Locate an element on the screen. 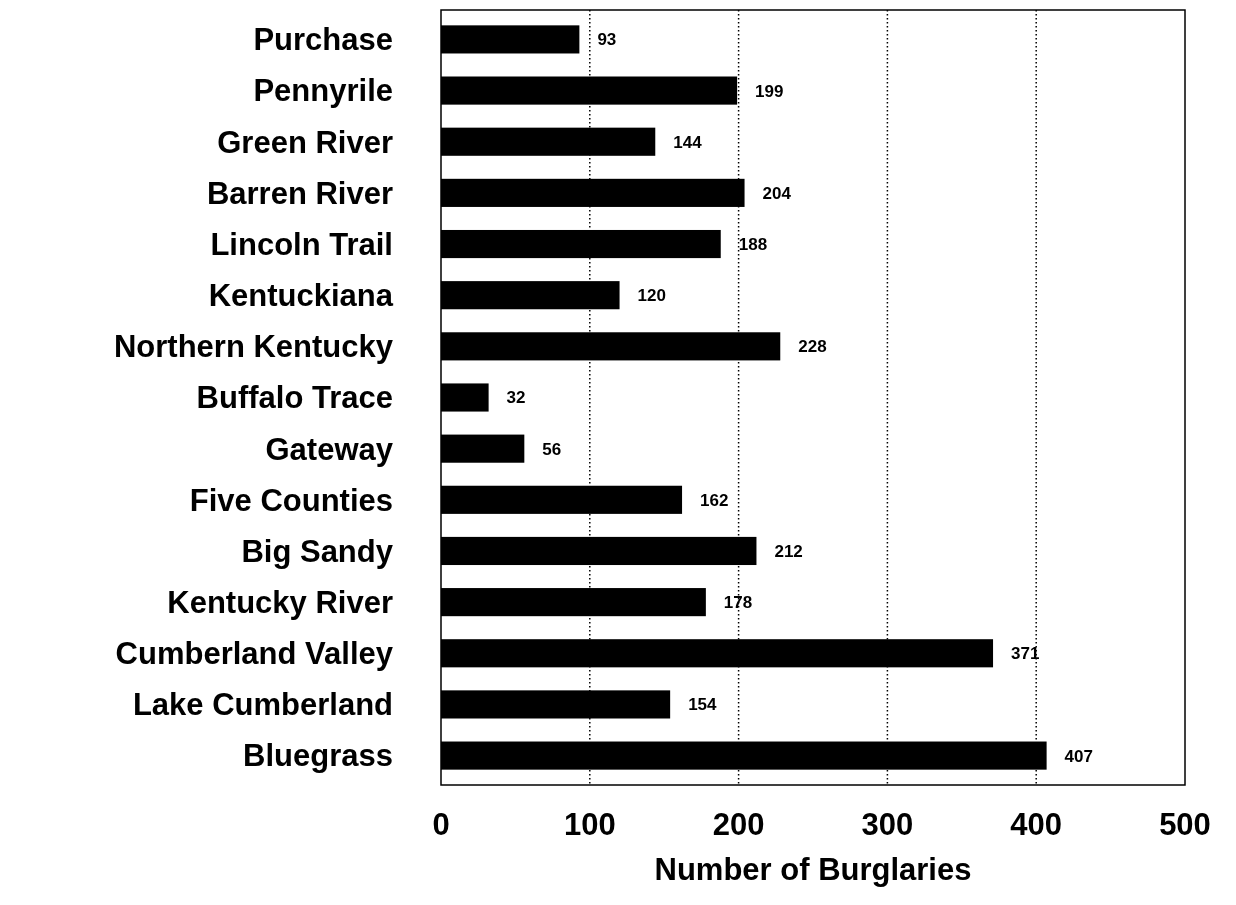 Image resolution: width=1236 pixels, height=905 pixels. x-tick-label: 200 is located at coordinates (738, 824).